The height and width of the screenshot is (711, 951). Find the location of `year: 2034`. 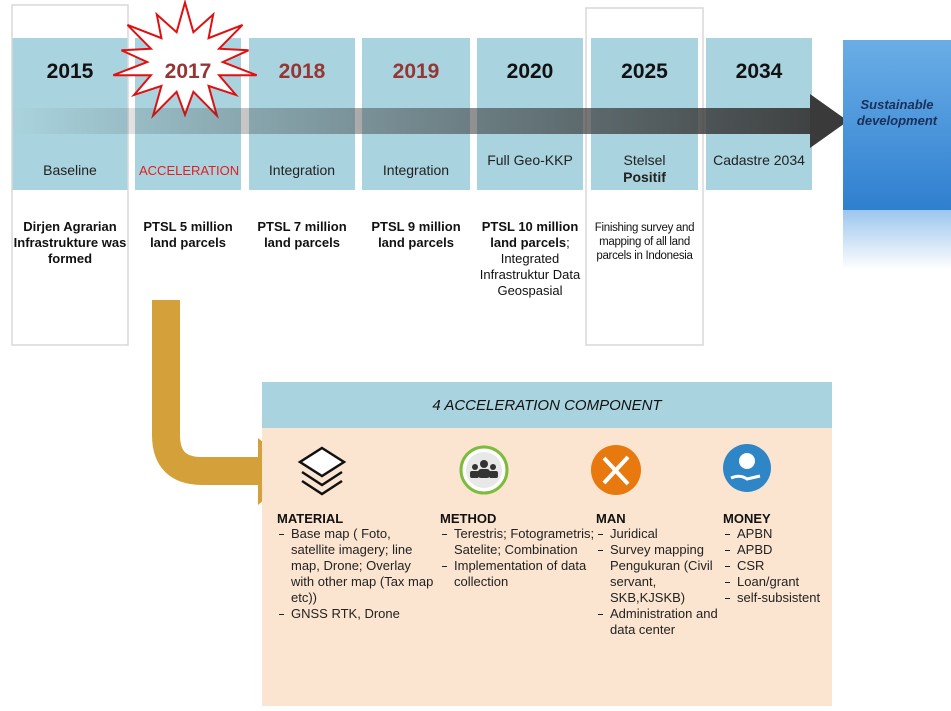

year: 2034 is located at coordinates (759, 71).